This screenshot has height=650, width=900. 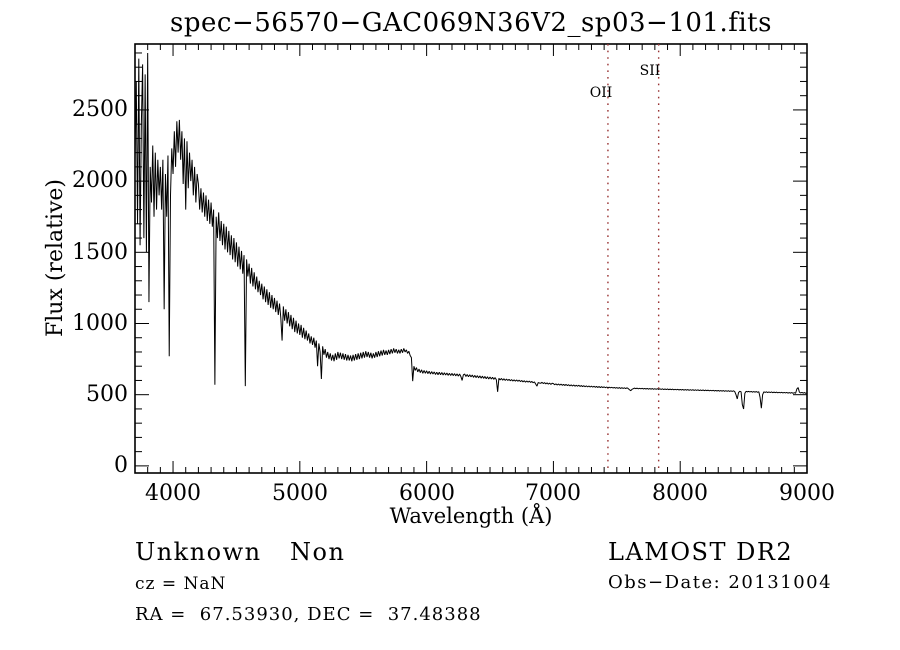 What do you see at coordinates (471, 23) in the screenshot?
I see `plot-title: spec−56570−GAC069N36V2_sp03−101.fits` at bounding box center [471, 23].